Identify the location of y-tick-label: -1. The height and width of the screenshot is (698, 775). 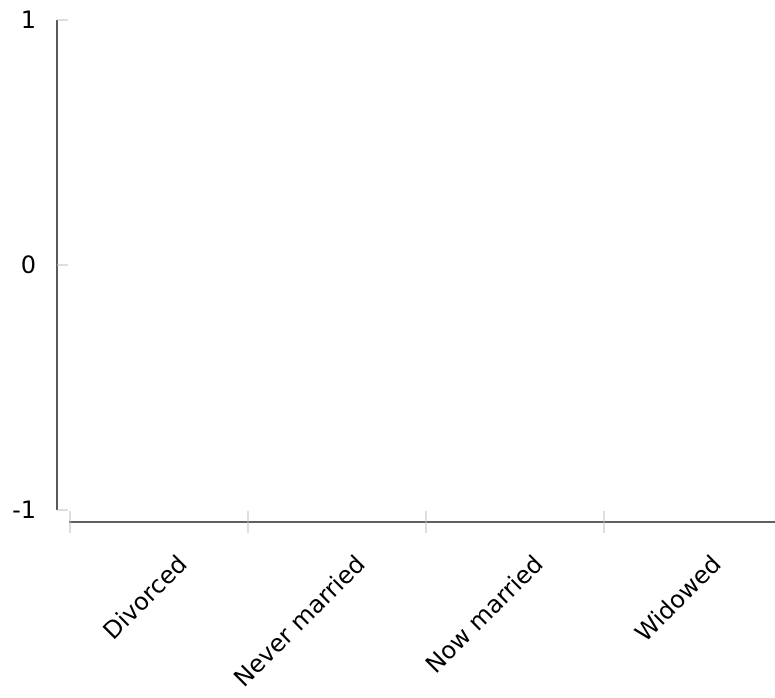
(24, 510).